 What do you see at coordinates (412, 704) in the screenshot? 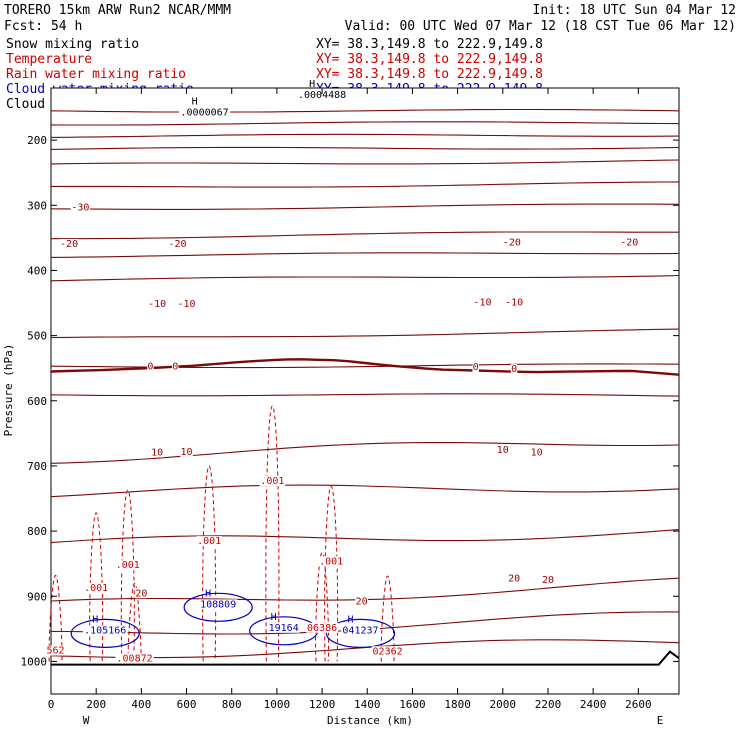
I see `x-tick-label: 1600` at bounding box center [412, 704].